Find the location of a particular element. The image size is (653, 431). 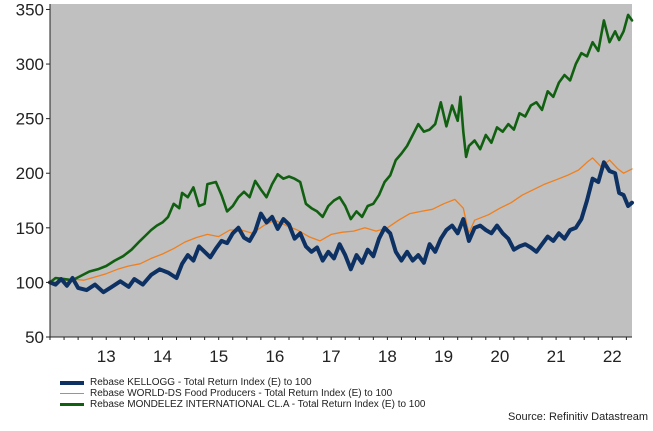

x-tick-label: 18 is located at coordinates (387, 356).